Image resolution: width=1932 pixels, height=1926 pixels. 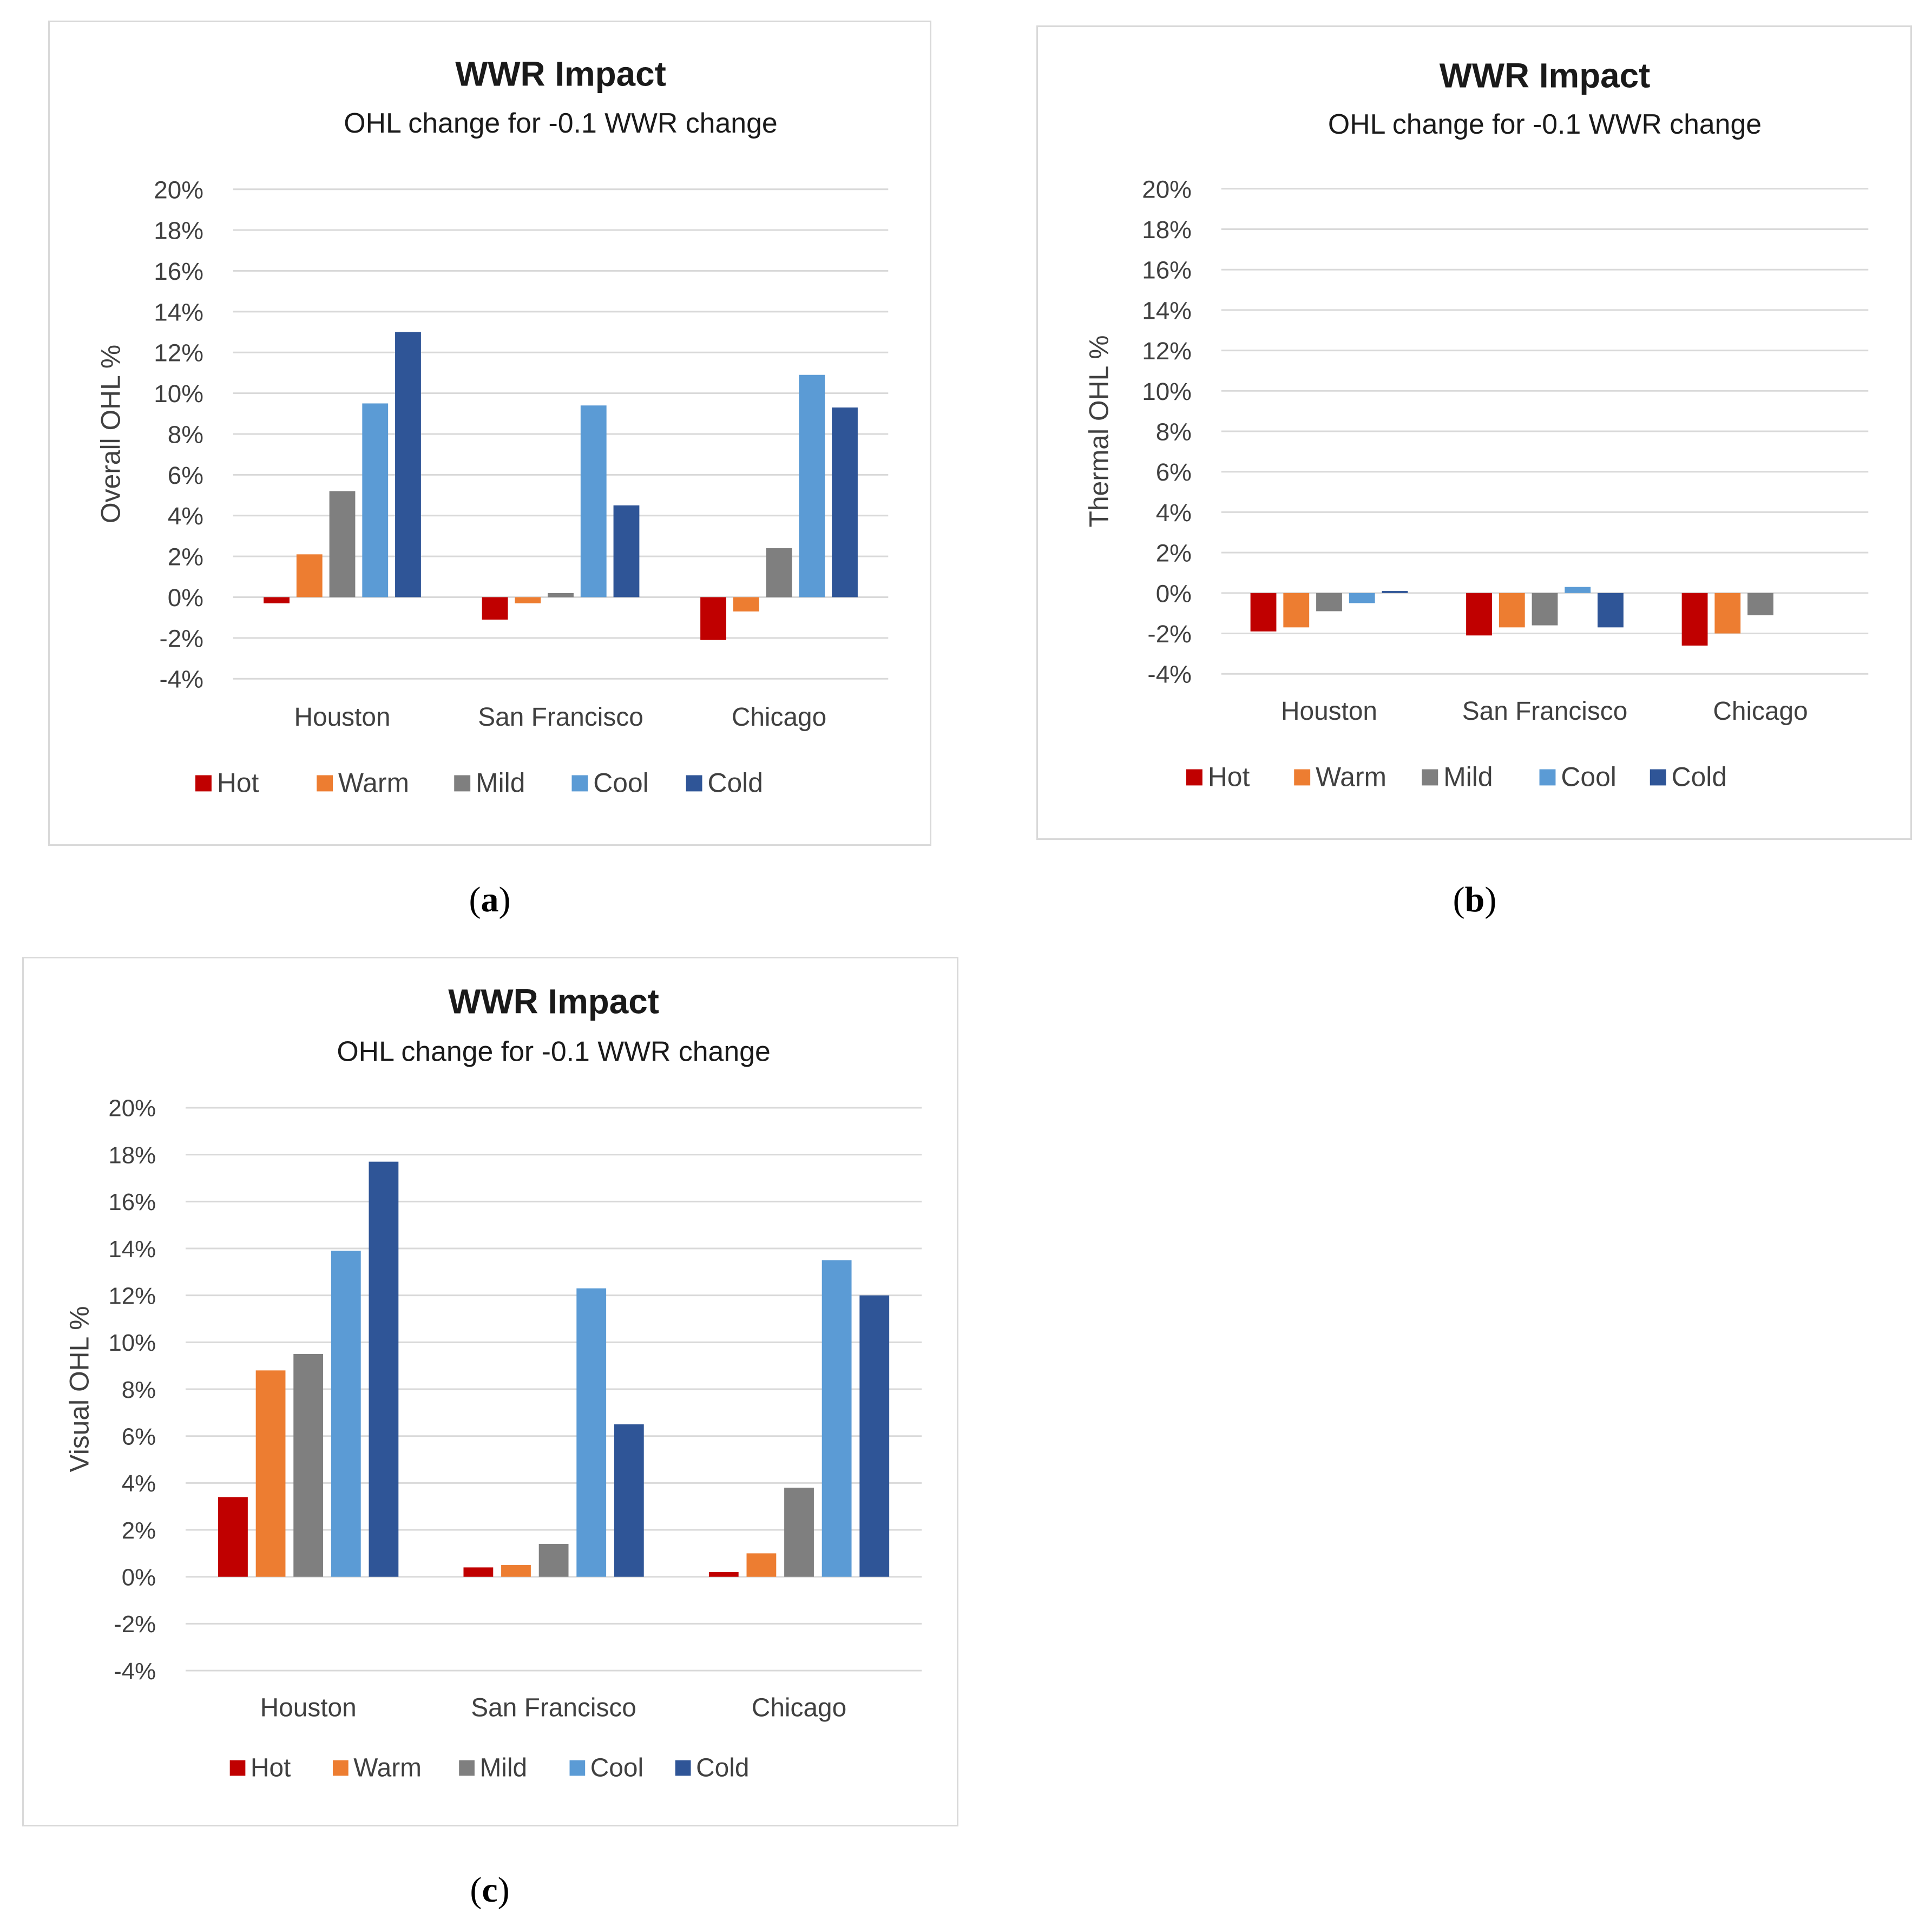 What do you see at coordinates (111, 434) in the screenshot?
I see `y-axis-label: Overall OHL %` at bounding box center [111, 434].